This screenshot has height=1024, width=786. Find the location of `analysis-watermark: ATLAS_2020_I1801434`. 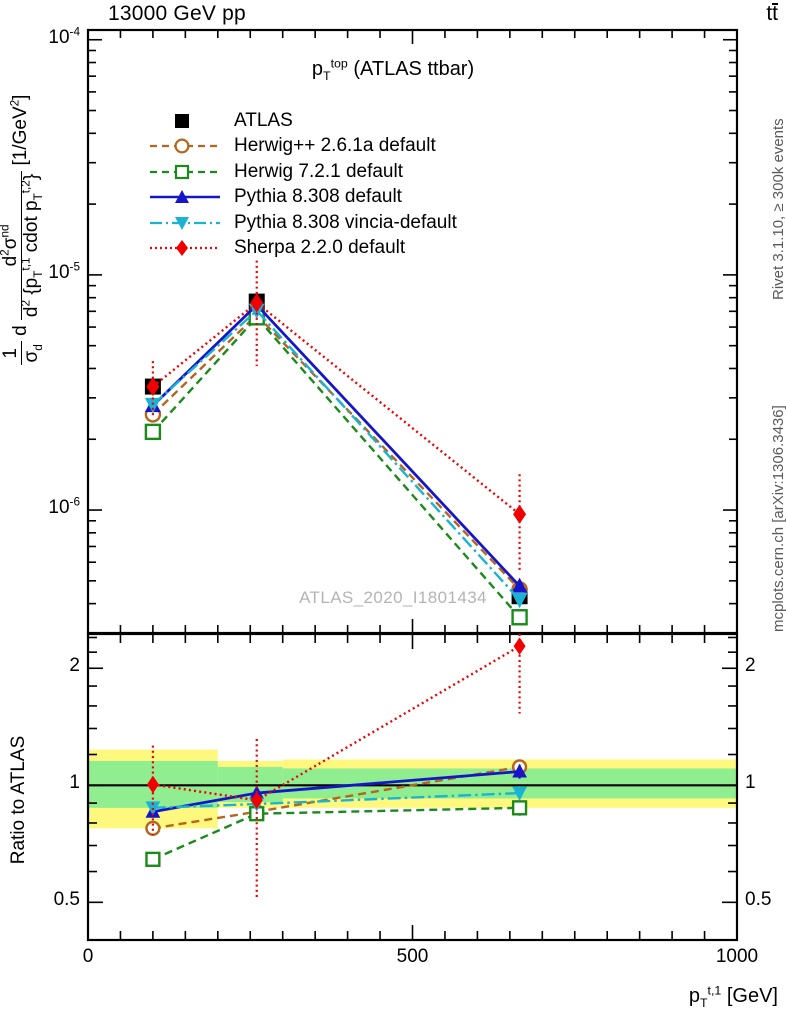

analysis-watermark: ATLAS_2020_I1801434 is located at coordinates (393, 597).